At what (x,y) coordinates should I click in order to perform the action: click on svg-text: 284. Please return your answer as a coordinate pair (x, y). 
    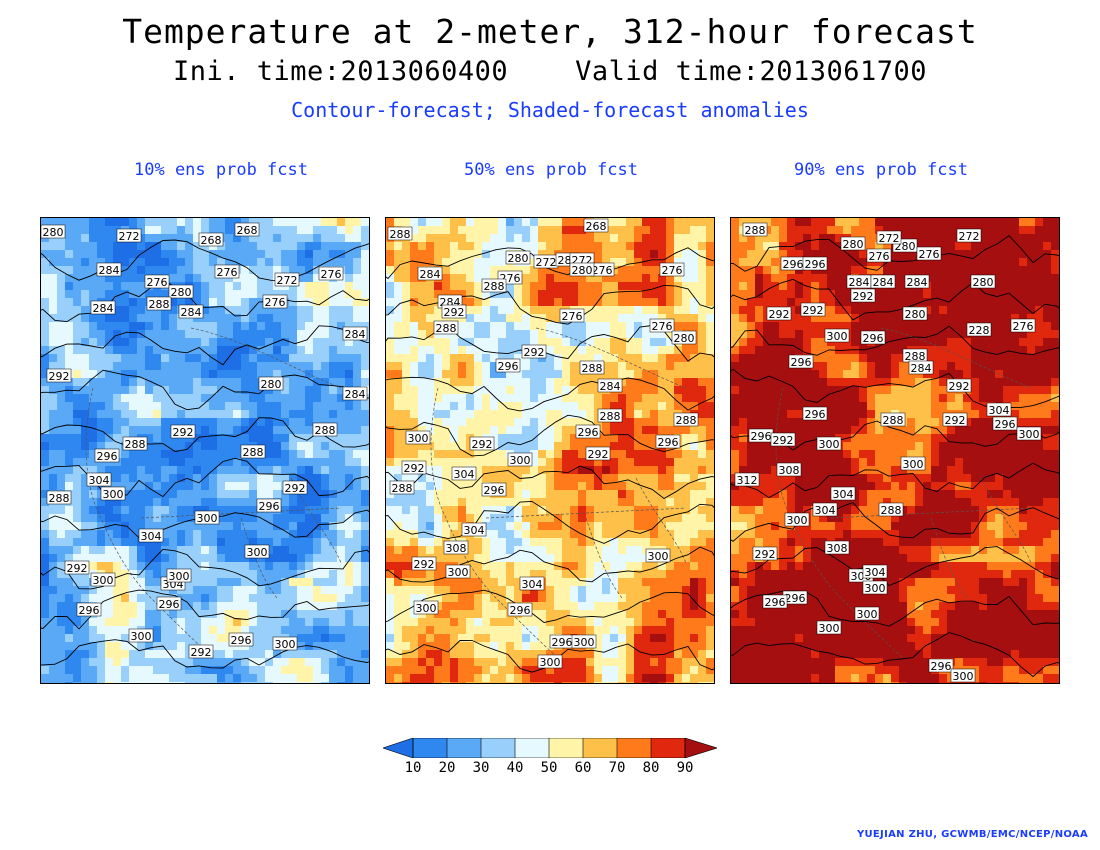
    Looking at the image, I should click on (109, 270).